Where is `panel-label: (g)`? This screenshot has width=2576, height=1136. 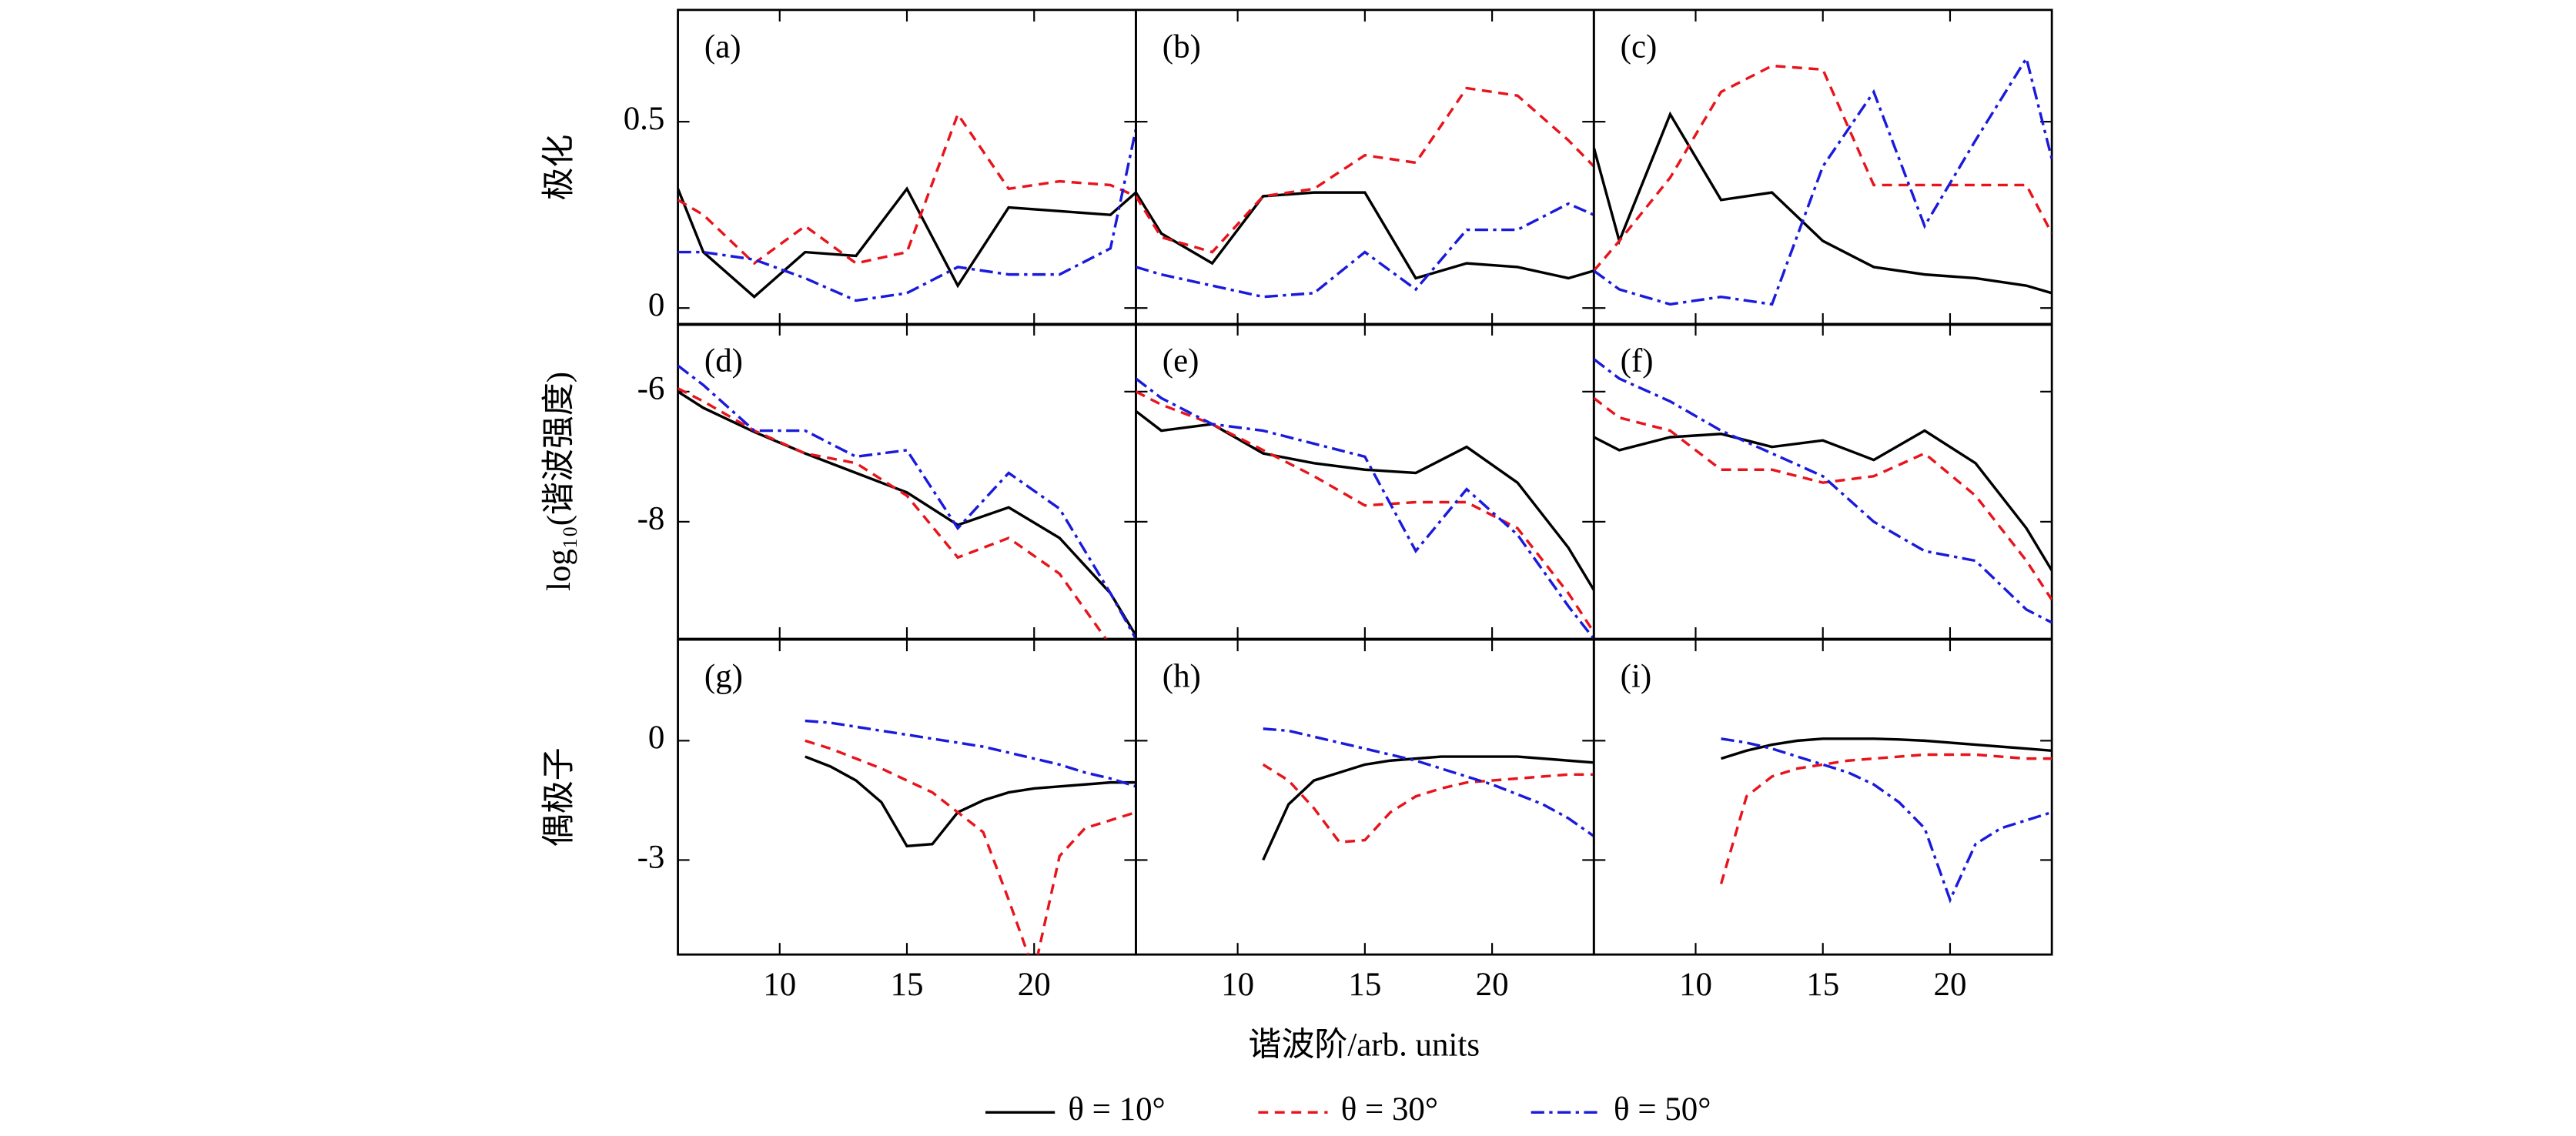
panel-label: (g) is located at coordinates (724, 676).